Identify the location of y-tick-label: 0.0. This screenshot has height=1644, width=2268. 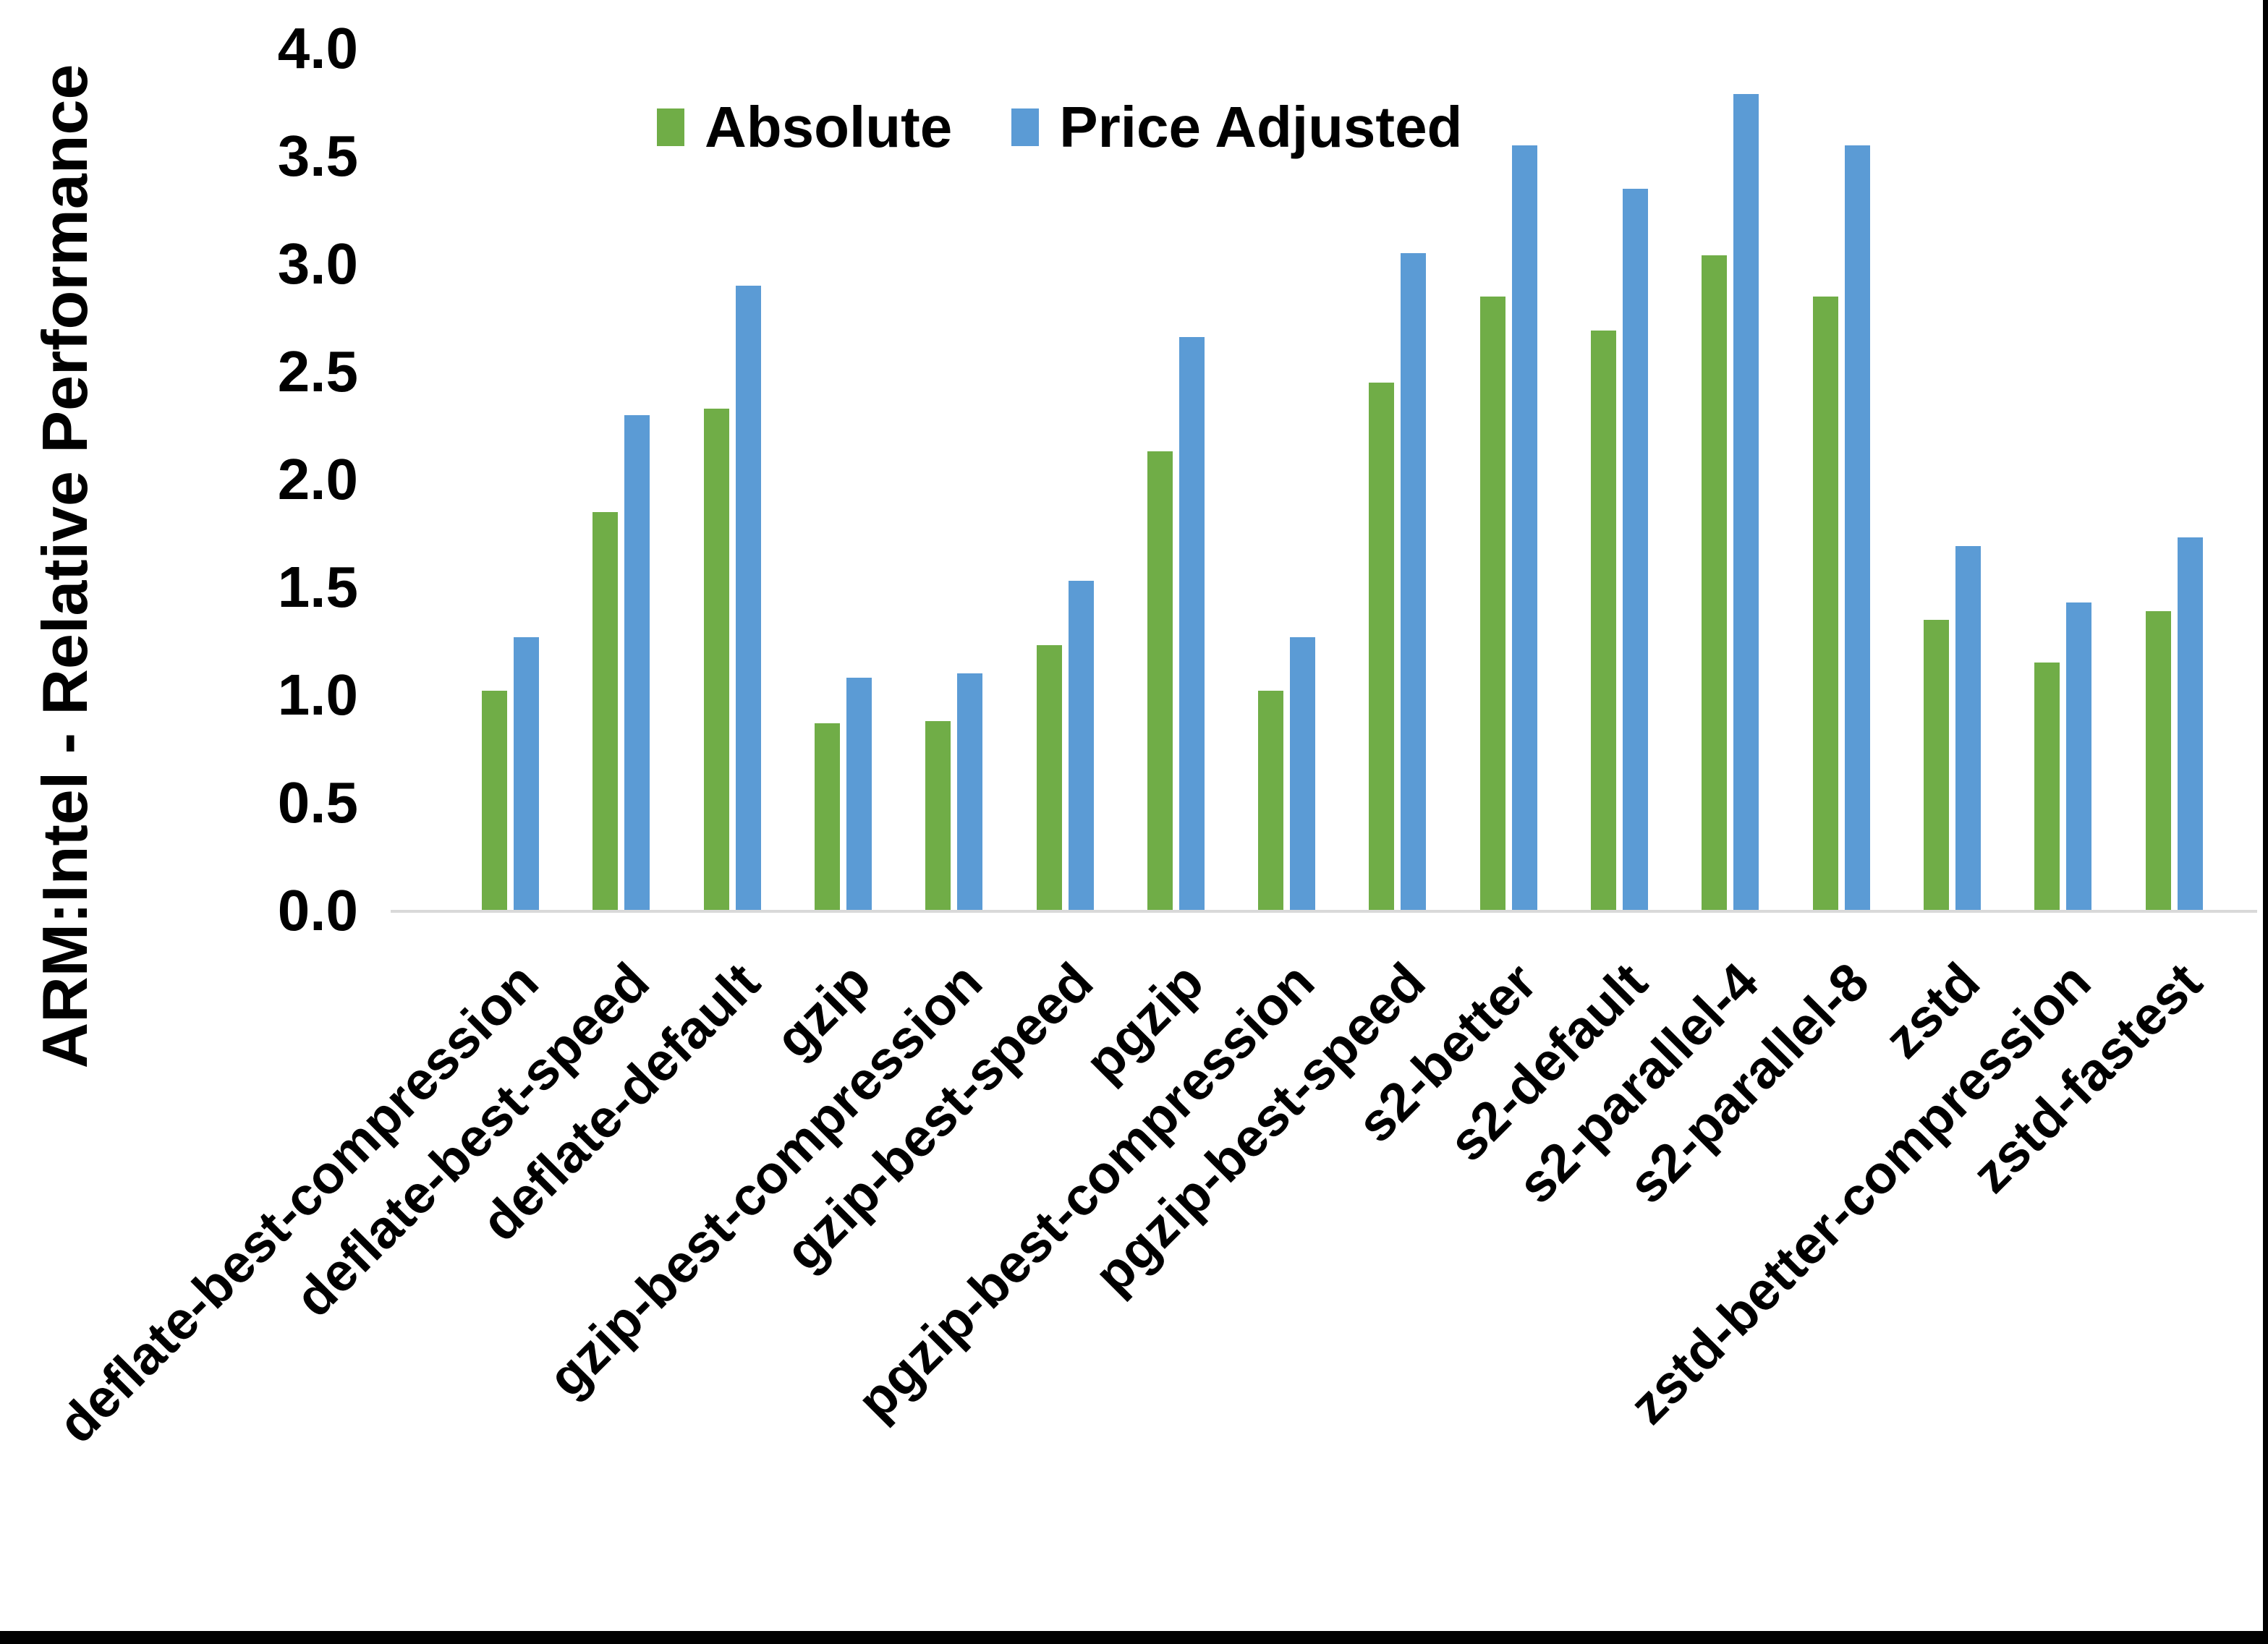
(317, 910).